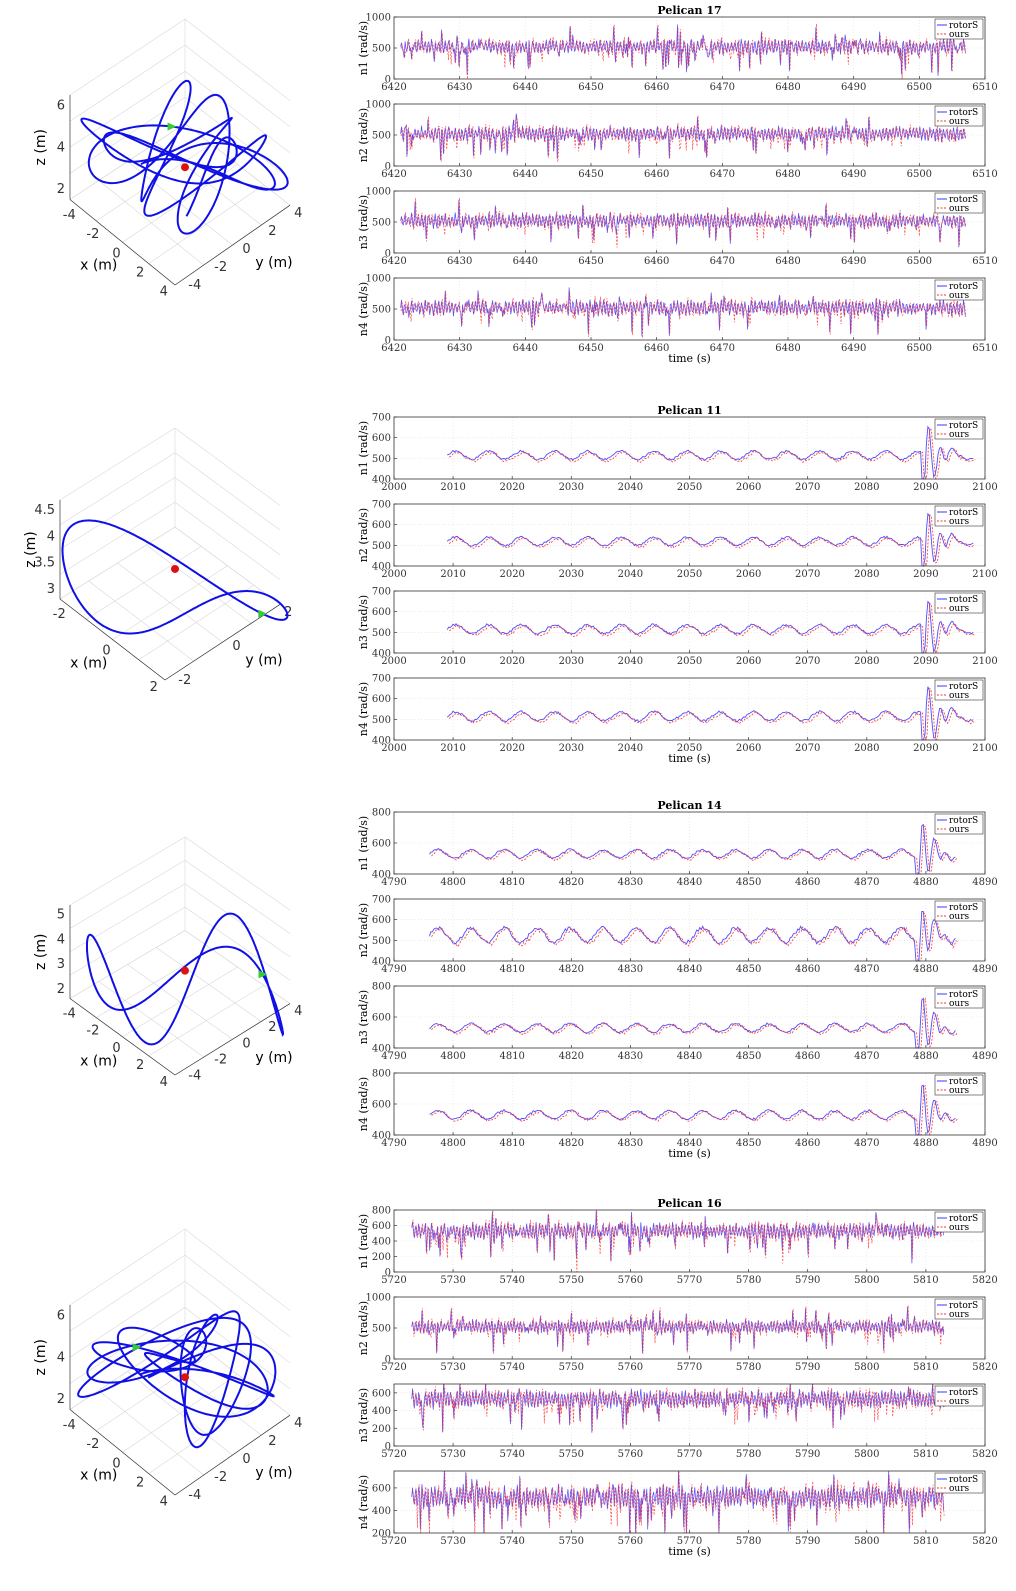 Image resolution: width=1016 pixels, height=1591 pixels. Describe the element at coordinates (298, 213) in the screenshot. I see `y-tick-label: 4` at that location.